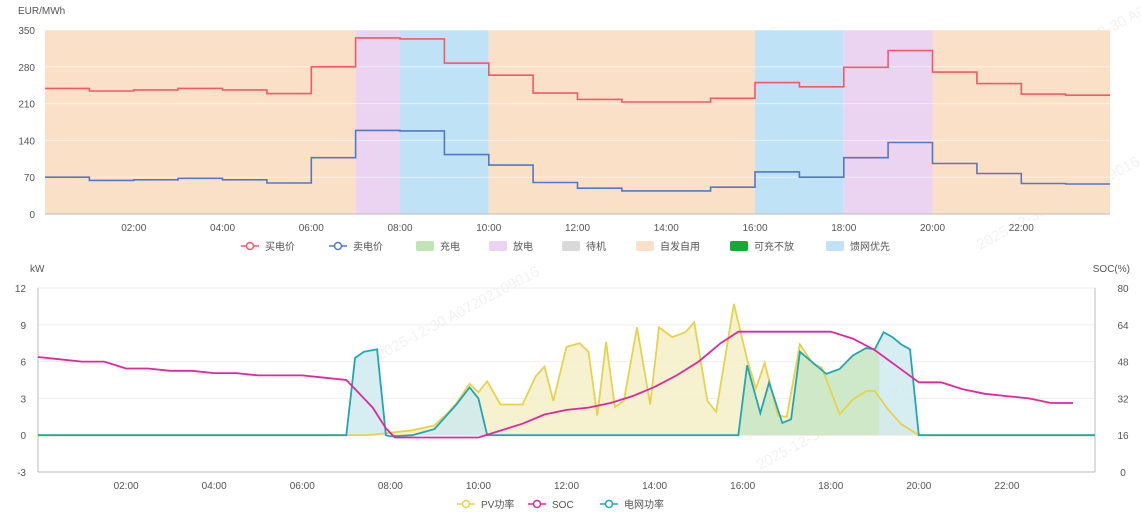 The height and width of the screenshot is (522, 1141). What do you see at coordinates (1123, 473) in the screenshot?
I see `y-right-tick-label: 0` at bounding box center [1123, 473].